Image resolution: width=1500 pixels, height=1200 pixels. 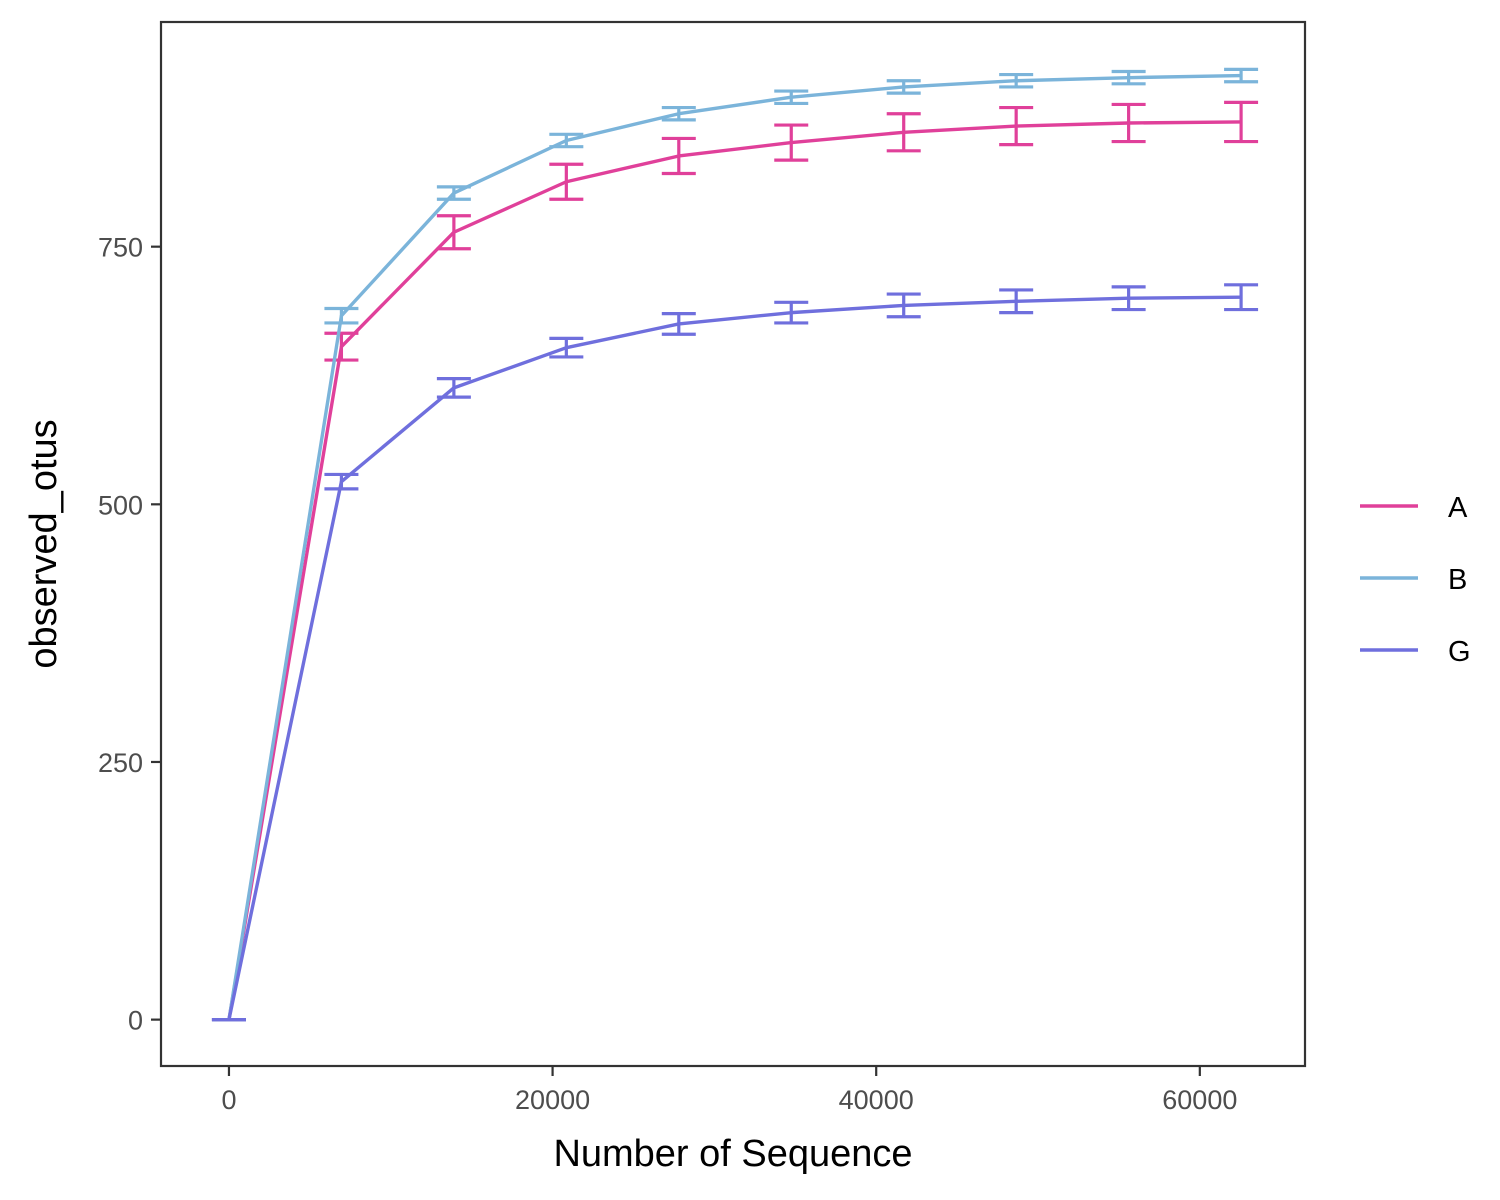 What do you see at coordinates (552, 1100) in the screenshot?
I see `x-tick-label: 20000` at bounding box center [552, 1100].